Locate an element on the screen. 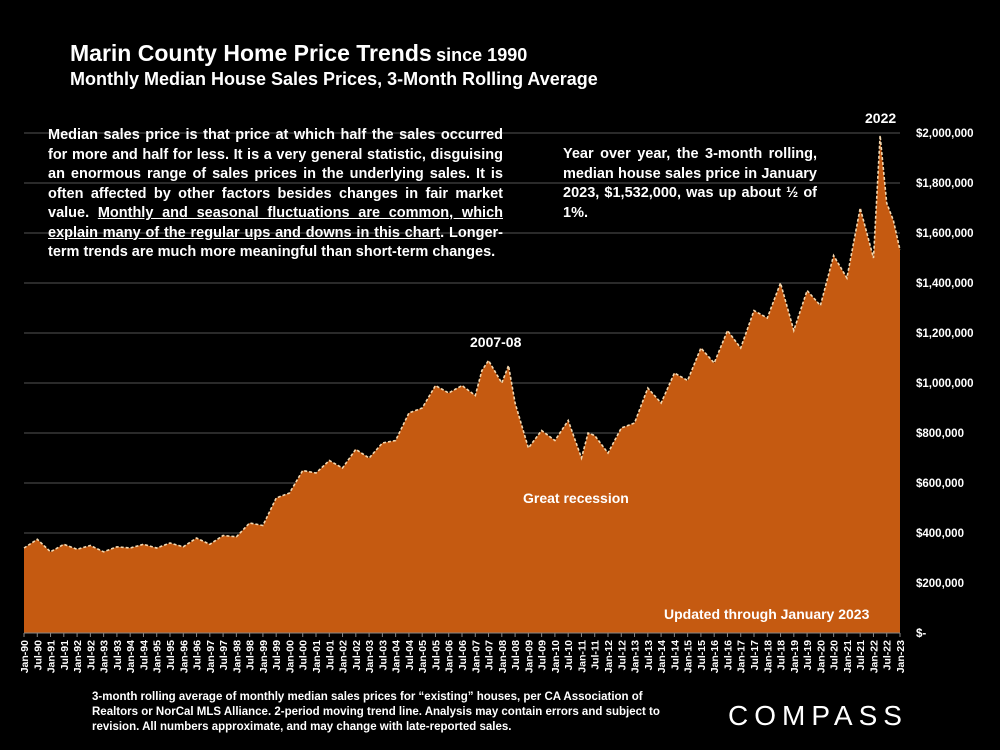 This screenshot has width=1000, height=750. x-tick-label: Jul-06 is located at coordinates (463, 655).